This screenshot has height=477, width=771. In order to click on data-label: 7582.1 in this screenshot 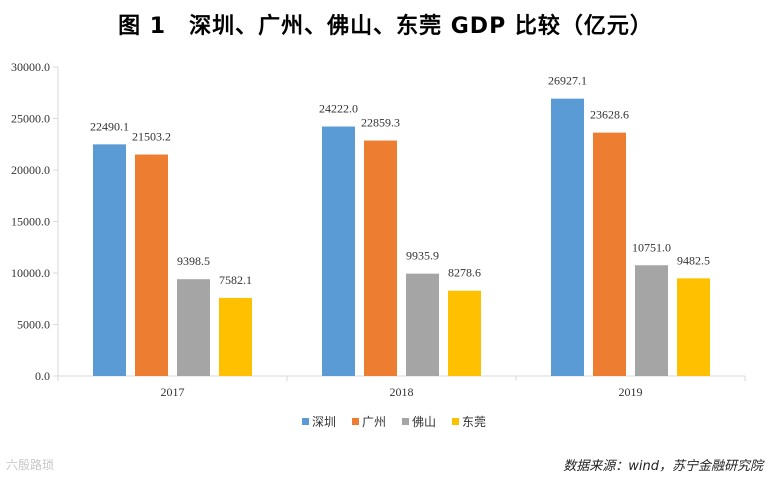, I will do `click(235, 280)`.